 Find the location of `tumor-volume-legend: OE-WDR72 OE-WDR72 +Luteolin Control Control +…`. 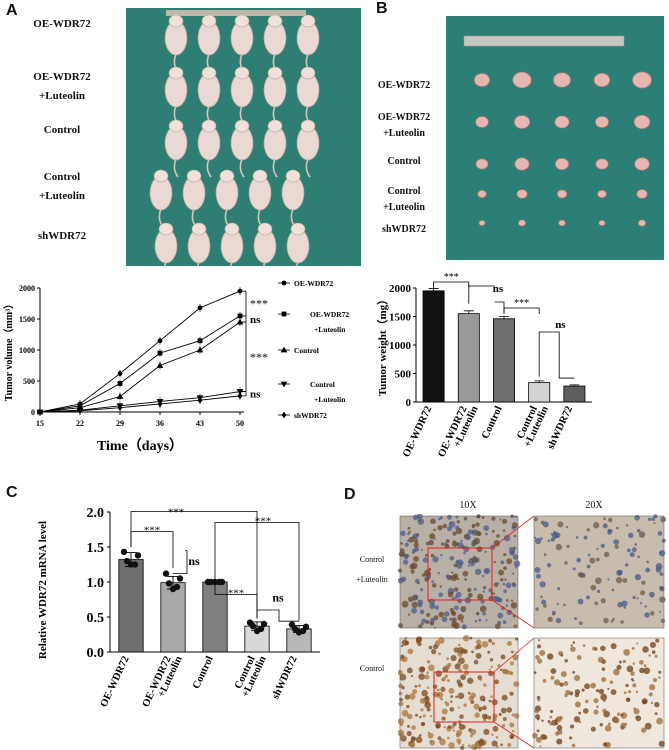

tumor-volume-legend: OE-WDR72 OE-WDR72 +Luteolin Control Control +… is located at coordinates (320, 372).